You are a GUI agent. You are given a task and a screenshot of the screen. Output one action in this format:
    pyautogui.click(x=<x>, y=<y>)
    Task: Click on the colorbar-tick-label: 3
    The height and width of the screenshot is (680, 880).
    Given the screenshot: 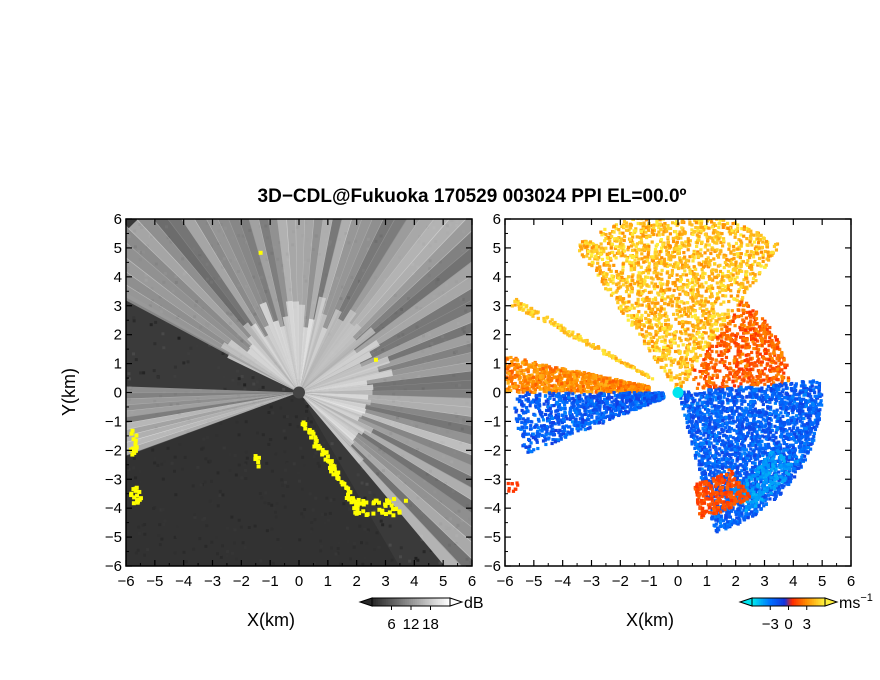 What is the action you would take?
    pyautogui.click(x=807, y=624)
    